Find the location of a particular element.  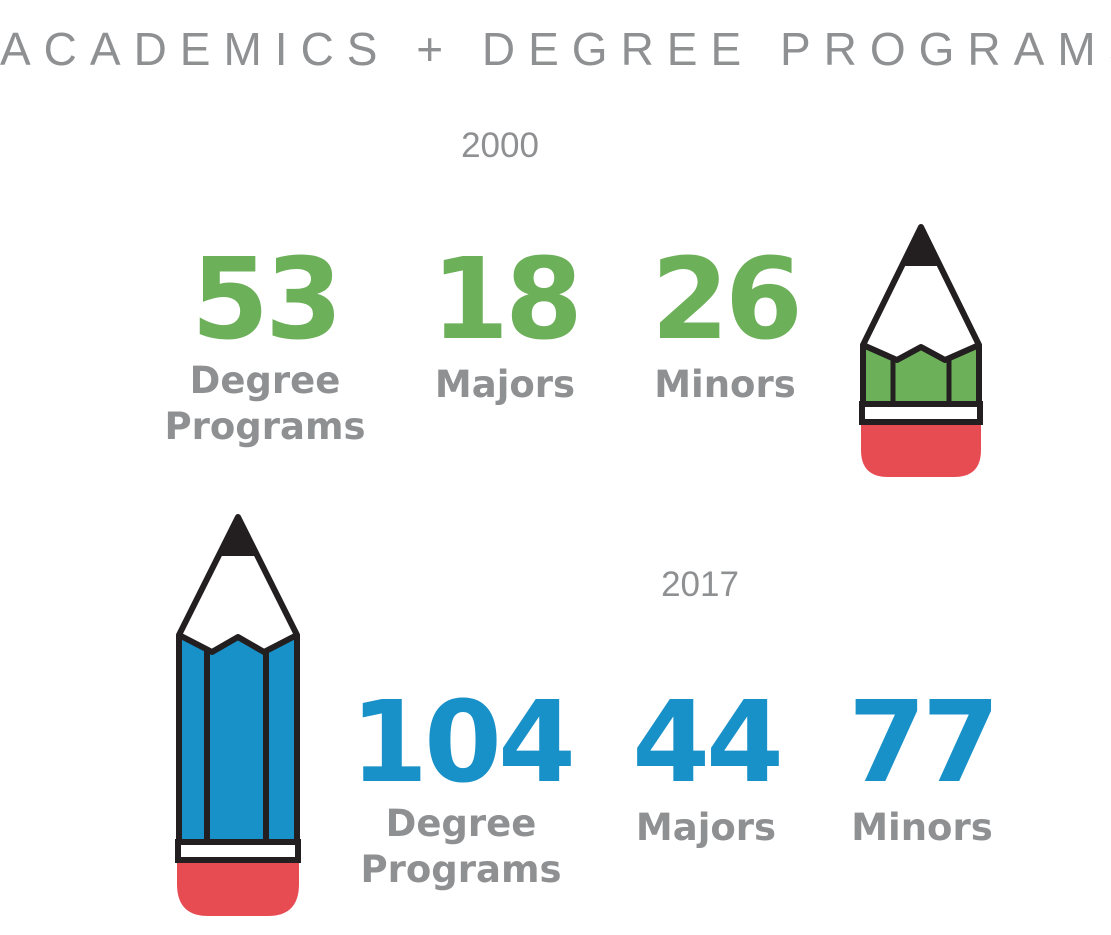

green-pencil-icon is located at coordinates (921, 350).